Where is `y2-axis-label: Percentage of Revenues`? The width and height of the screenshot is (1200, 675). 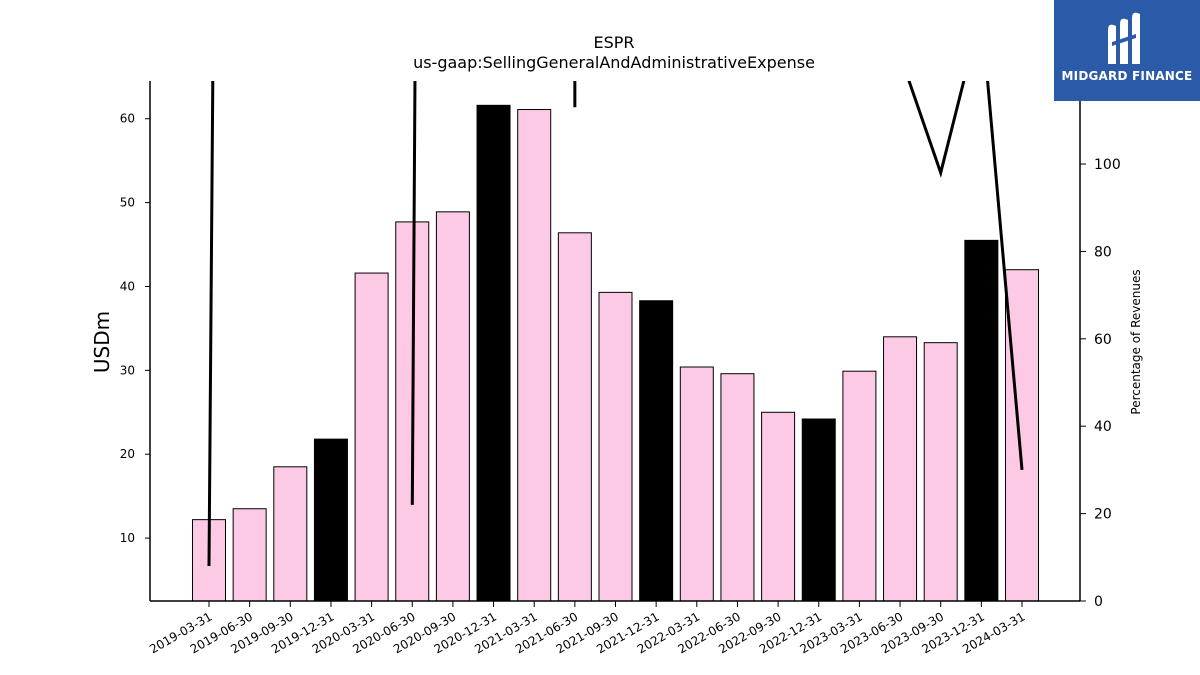 y2-axis-label: Percentage of Revenues is located at coordinates (1136, 341).